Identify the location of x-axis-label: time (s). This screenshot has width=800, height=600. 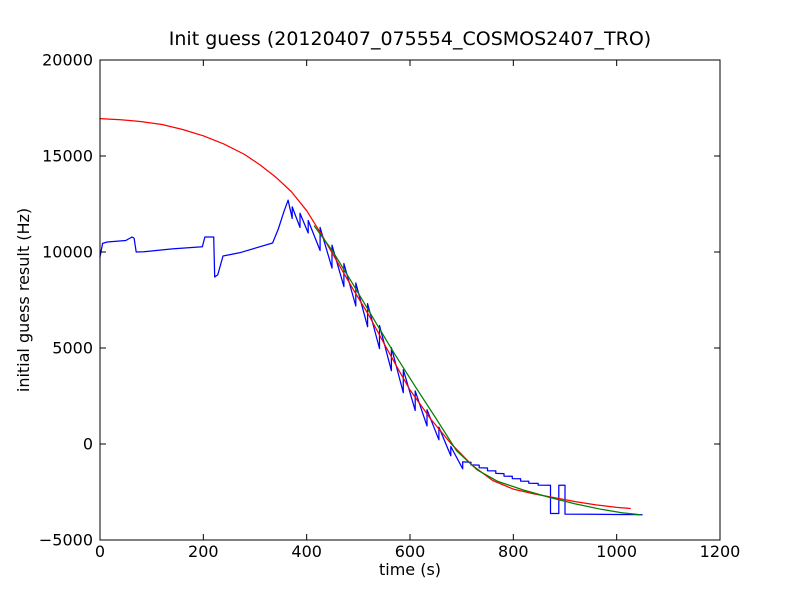
(410, 569).